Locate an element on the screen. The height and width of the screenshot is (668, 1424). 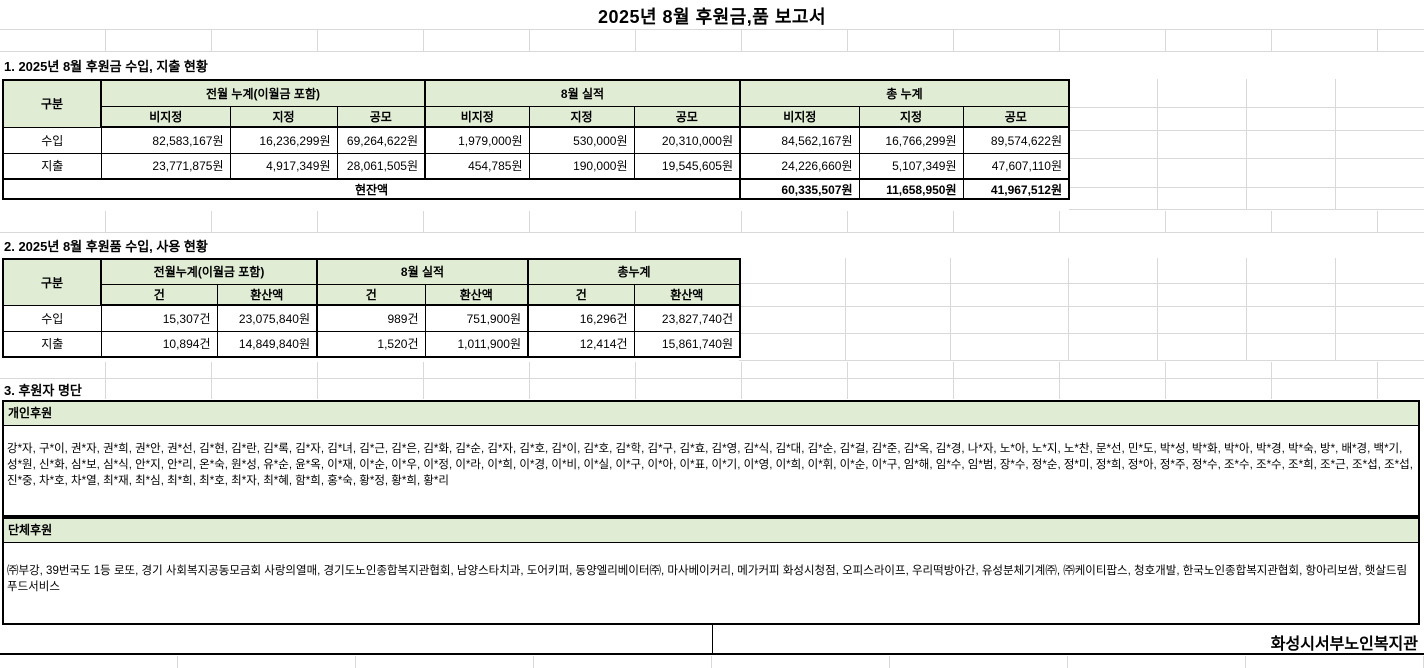
table-row: 현잔액 60,335,507원 11,658,950원 41,967,512원 is located at coordinates (536, 189).